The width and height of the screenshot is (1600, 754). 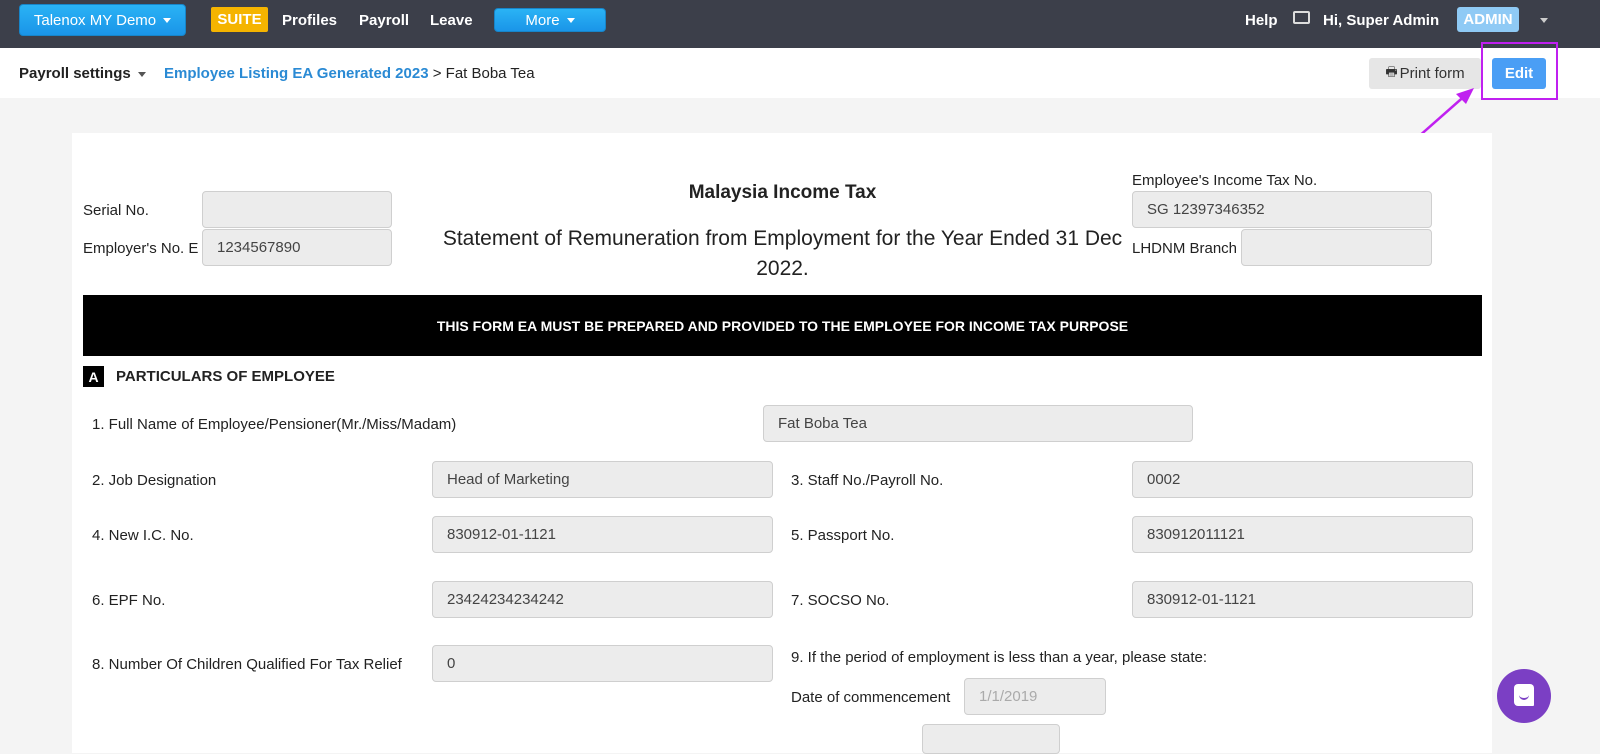 What do you see at coordinates (991, 739) in the screenshot?
I see `cessation-input` at bounding box center [991, 739].